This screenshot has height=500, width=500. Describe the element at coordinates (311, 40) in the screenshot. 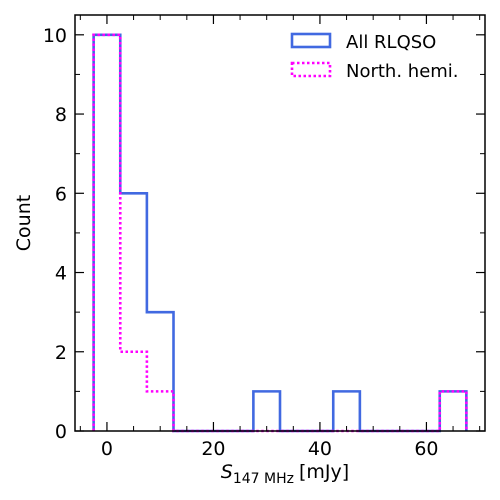

I see `legend-swatch-box-all-rlqso` at that location.